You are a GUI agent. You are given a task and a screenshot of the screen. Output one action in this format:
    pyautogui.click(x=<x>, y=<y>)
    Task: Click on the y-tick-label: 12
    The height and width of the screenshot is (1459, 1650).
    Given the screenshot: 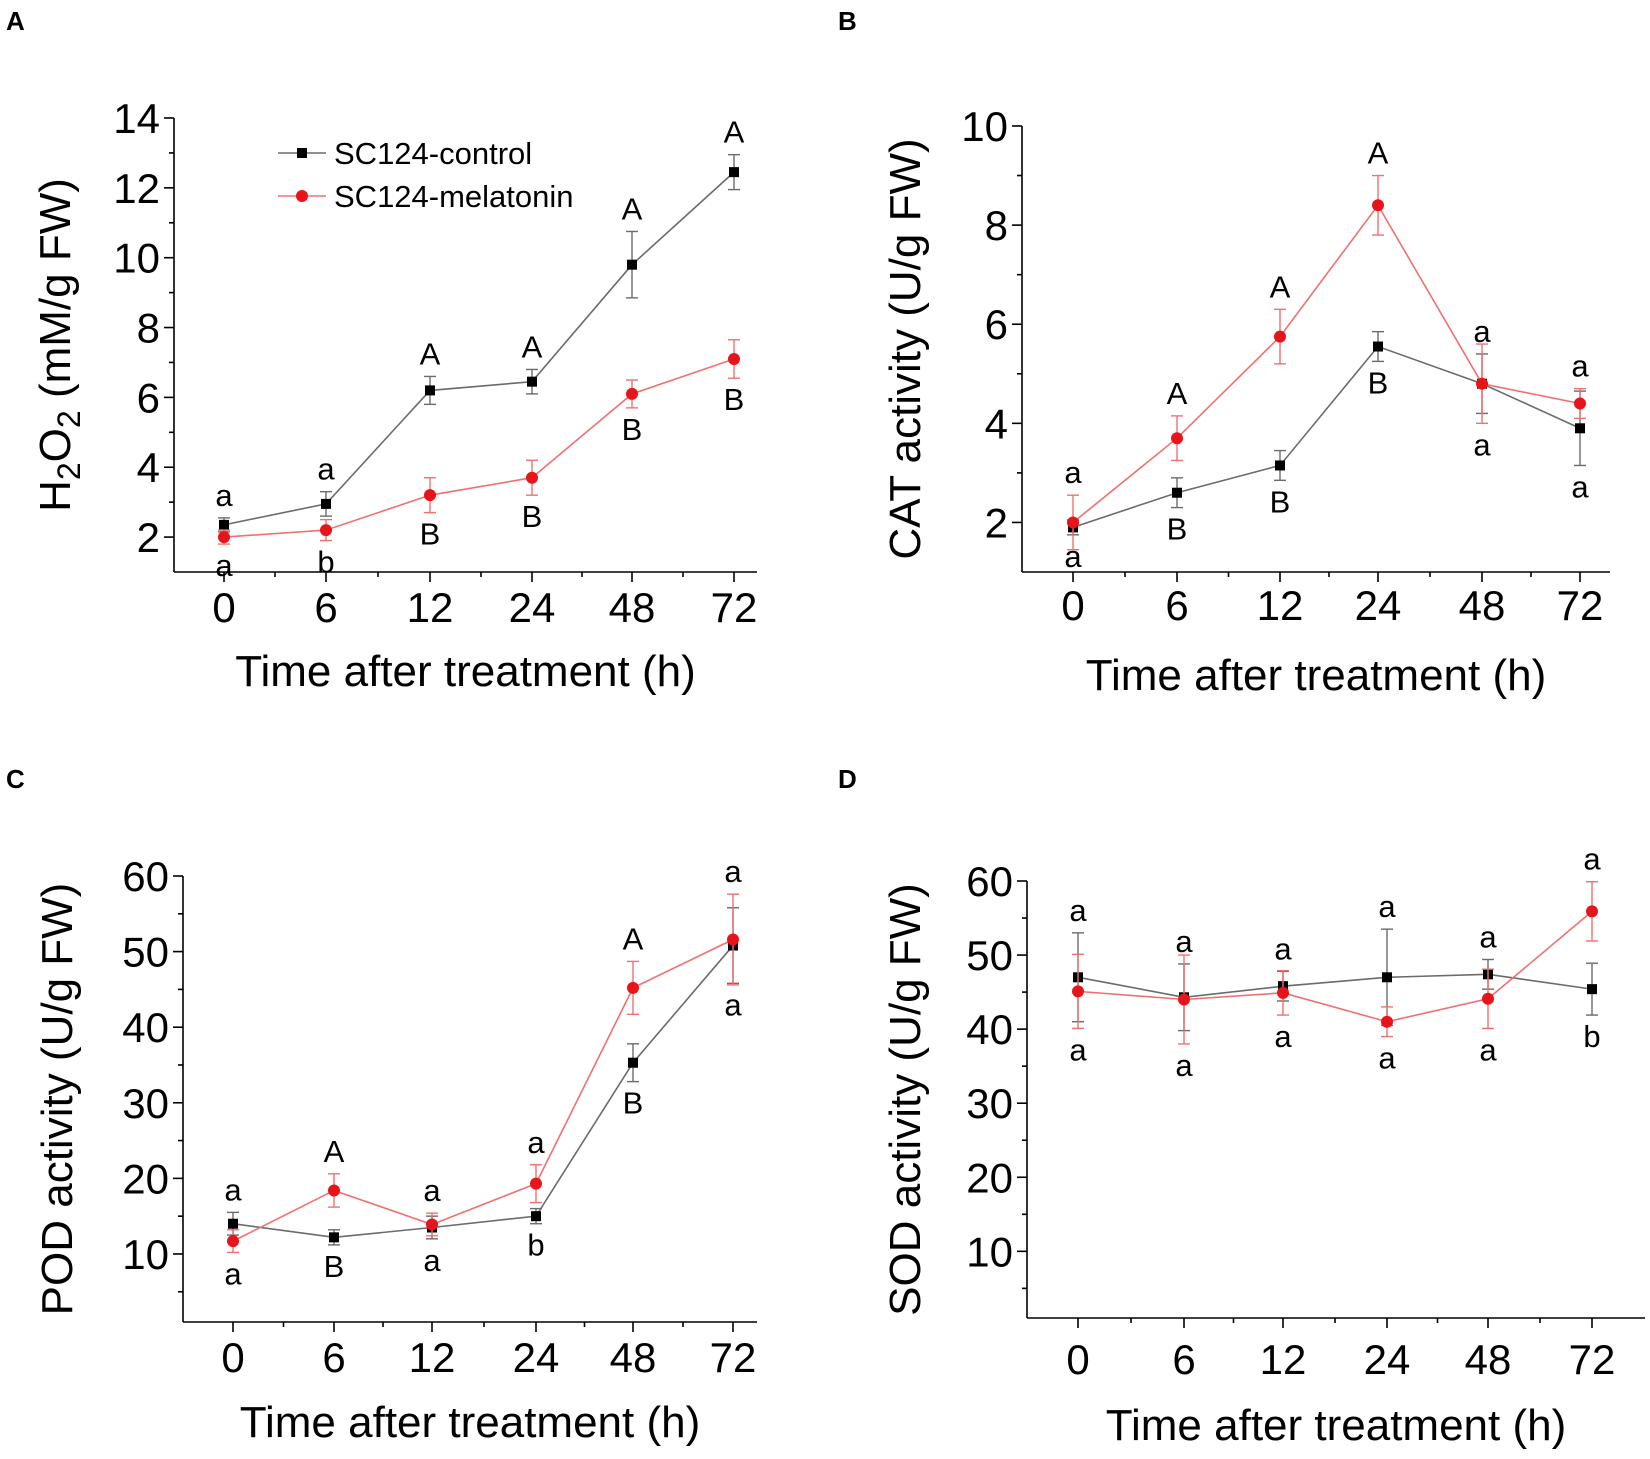 What is the action you would take?
    pyautogui.click(x=136, y=188)
    